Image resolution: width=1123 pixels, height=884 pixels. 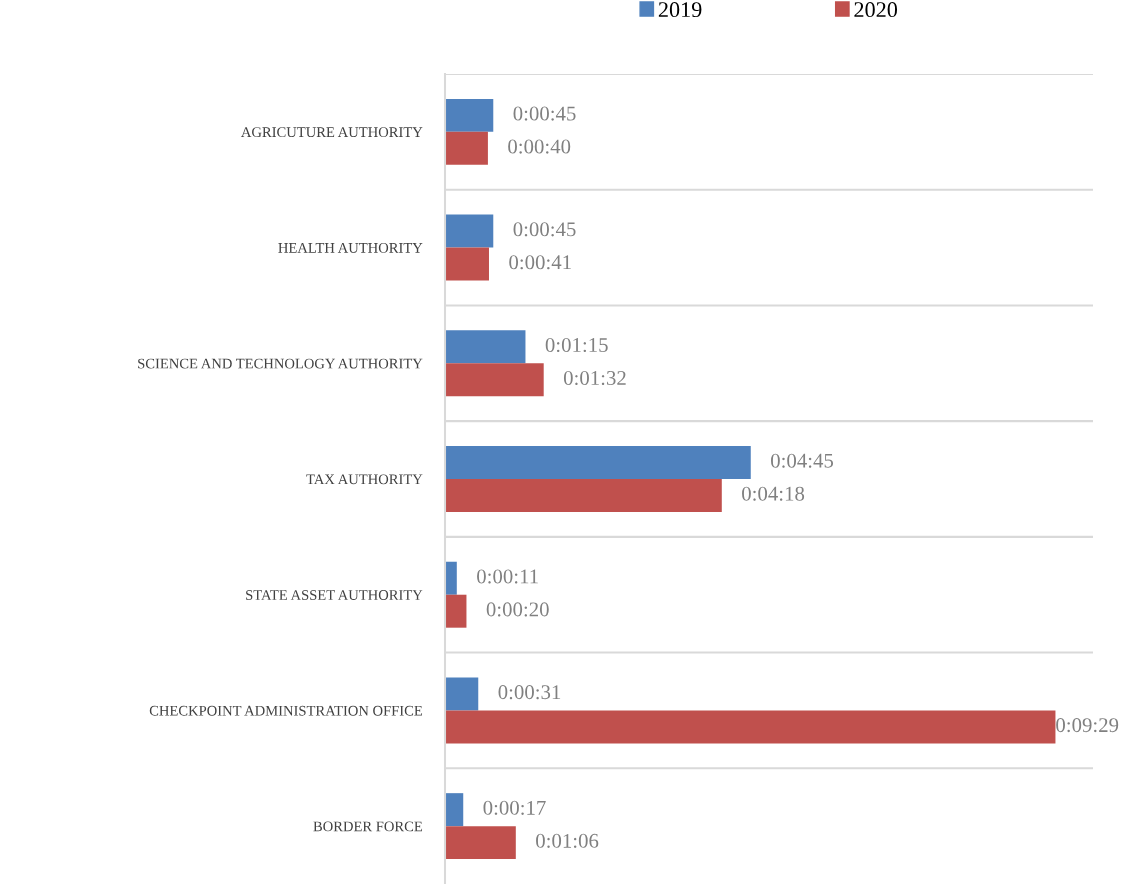 I want to click on y-tick-label: SCIENCE AND TECHNOLOGY AUTHORITY, so click(x=280, y=363).